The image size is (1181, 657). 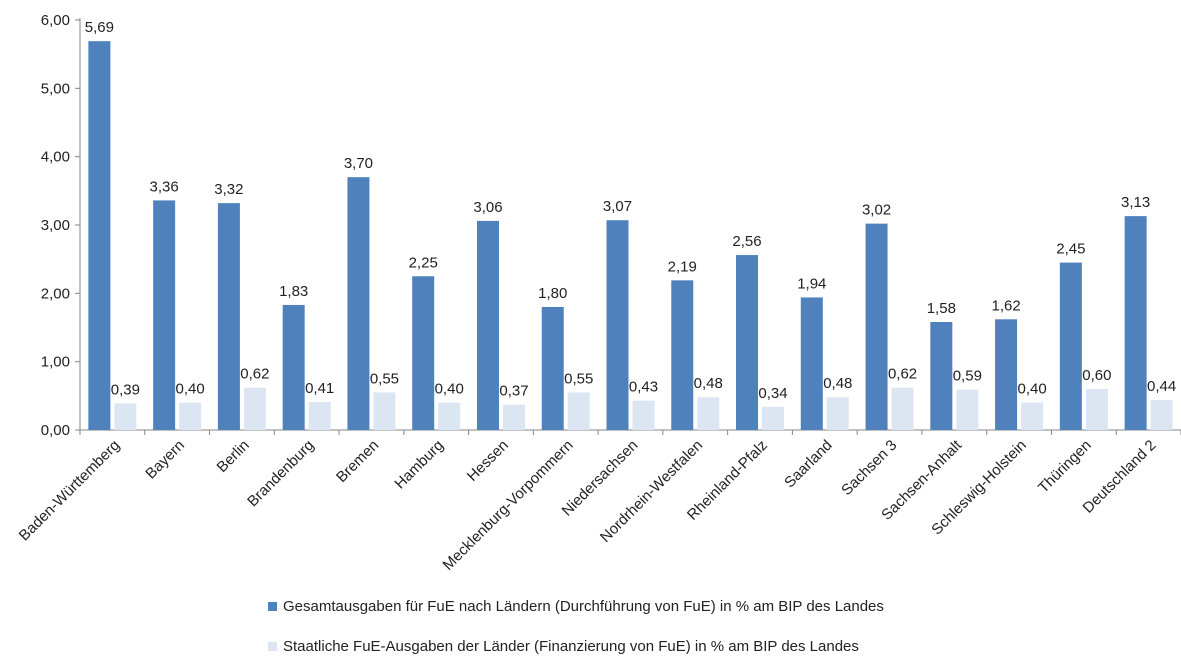 I want to click on data-label-series-1: 1,83, so click(x=293, y=291).